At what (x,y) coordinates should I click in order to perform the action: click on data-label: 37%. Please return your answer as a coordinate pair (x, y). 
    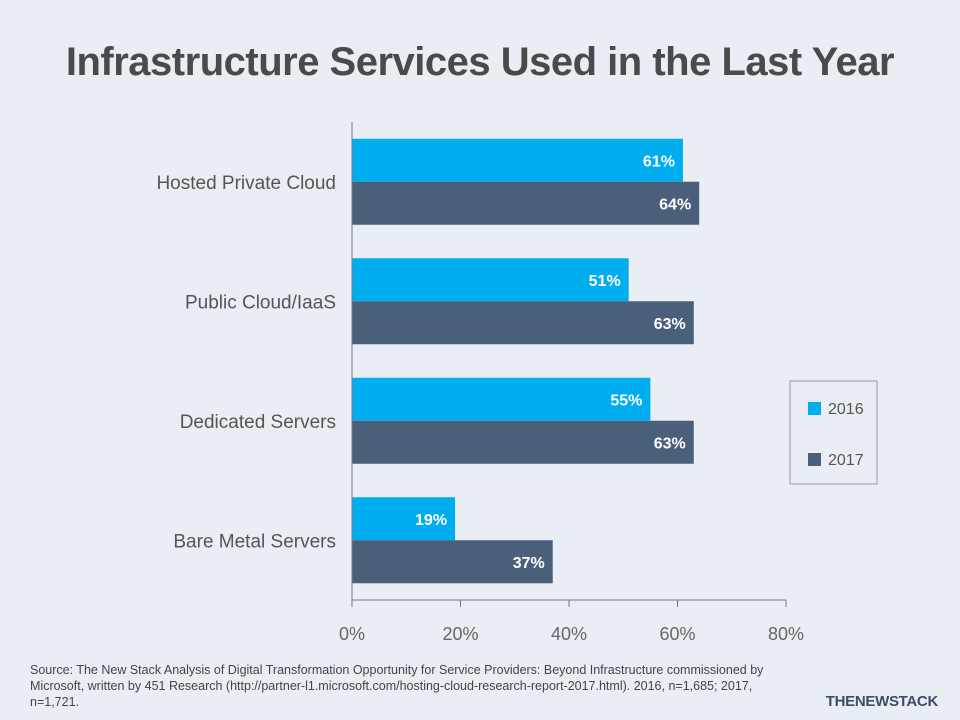
    Looking at the image, I should click on (529, 563).